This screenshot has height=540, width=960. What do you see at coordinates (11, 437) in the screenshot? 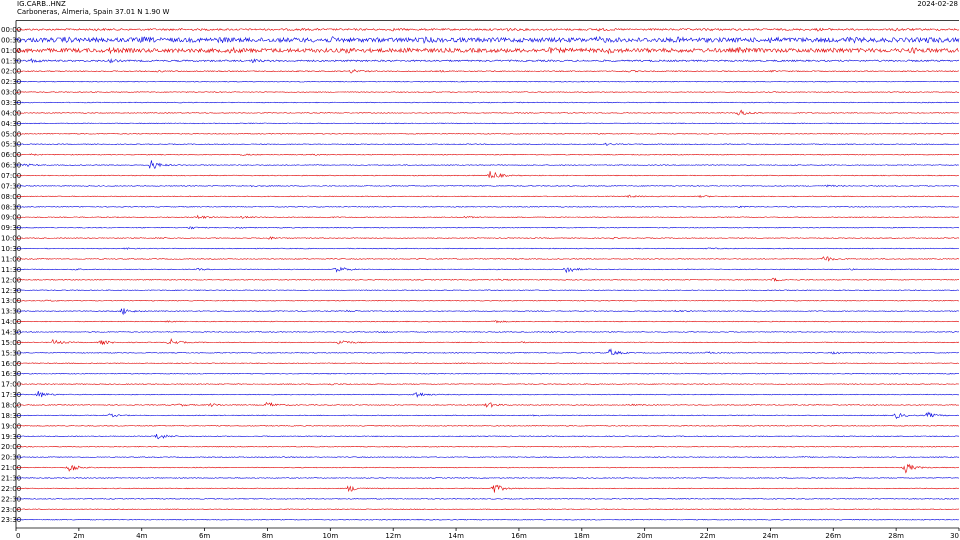
I see `row-time-label: 19:30` at bounding box center [11, 437].